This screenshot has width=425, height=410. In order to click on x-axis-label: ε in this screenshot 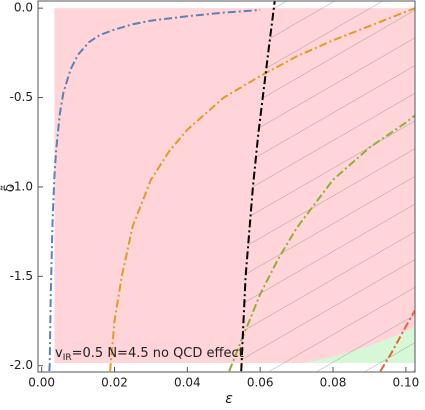, I will do `click(229, 399)`.